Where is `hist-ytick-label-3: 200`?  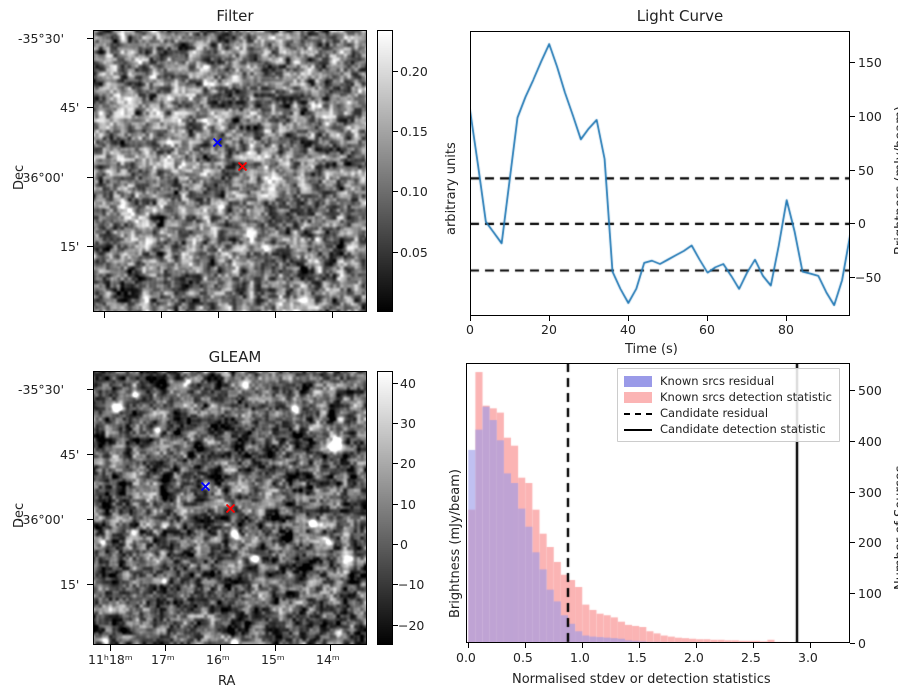 hist-ytick-label-3: 200 is located at coordinates (870, 542).